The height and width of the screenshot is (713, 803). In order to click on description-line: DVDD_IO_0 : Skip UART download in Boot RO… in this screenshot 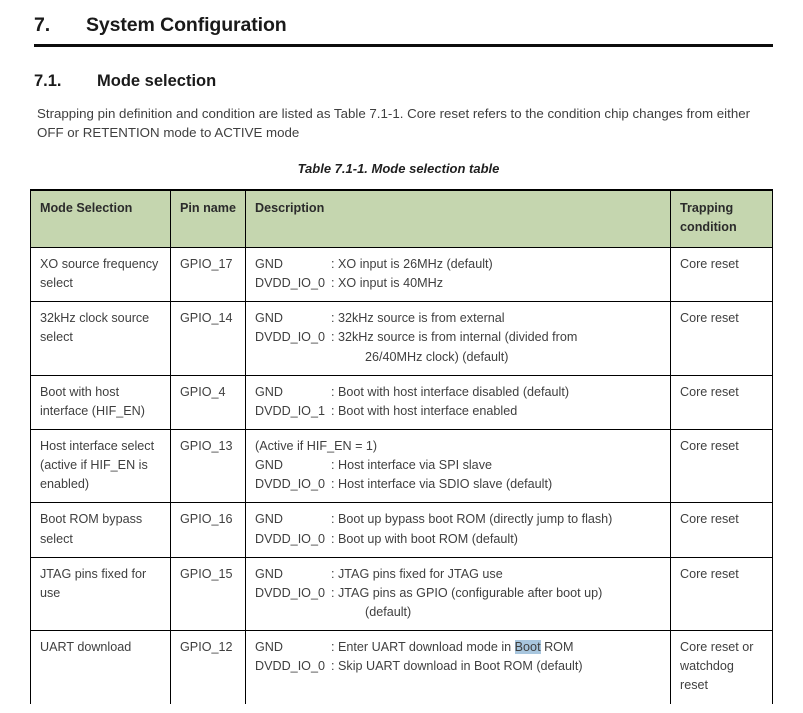, I will do `click(458, 666)`.